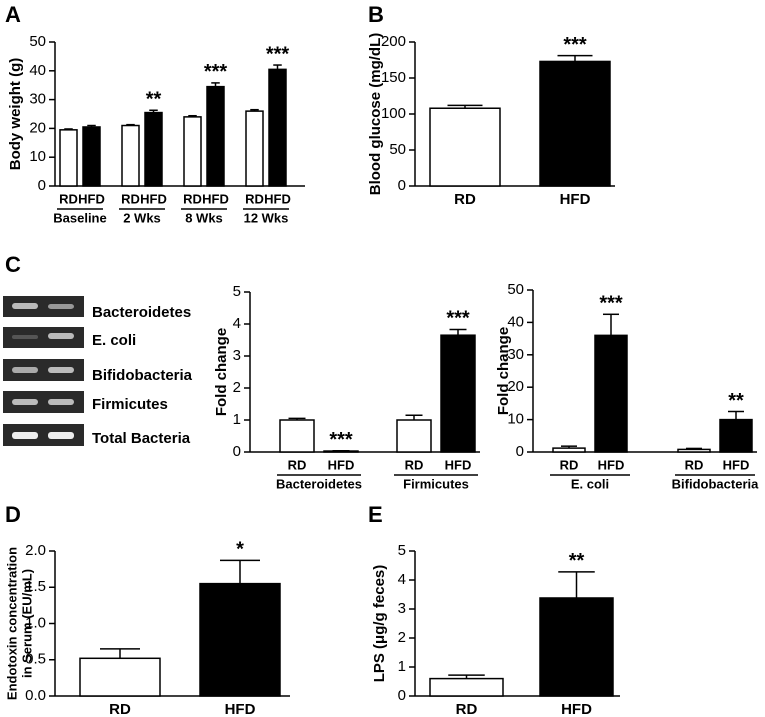 The height and width of the screenshot is (717, 765). Describe the element at coordinates (240, 550) in the screenshot. I see `significance: *` at that location.